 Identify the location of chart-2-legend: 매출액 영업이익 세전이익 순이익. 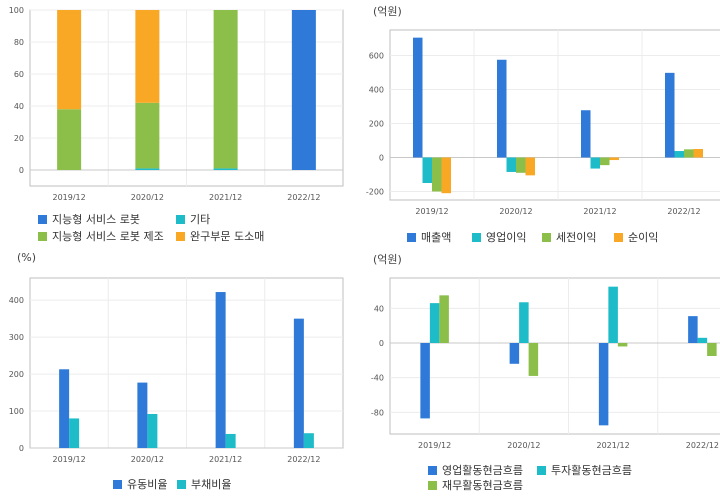
(562, 237).